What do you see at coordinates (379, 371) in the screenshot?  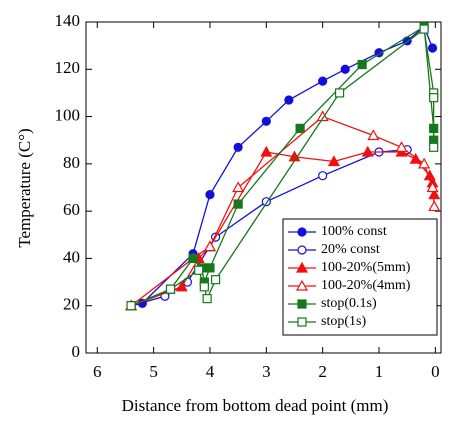 I see `x-tick-label: 1` at bounding box center [379, 371].